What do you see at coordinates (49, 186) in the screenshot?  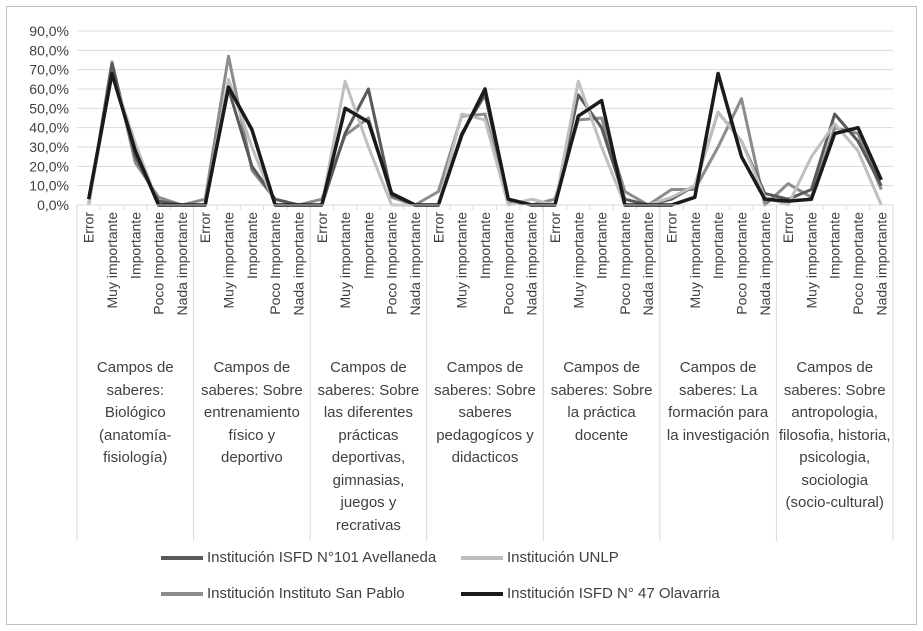 I see `y-tick-label: 10,0%` at bounding box center [49, 186].